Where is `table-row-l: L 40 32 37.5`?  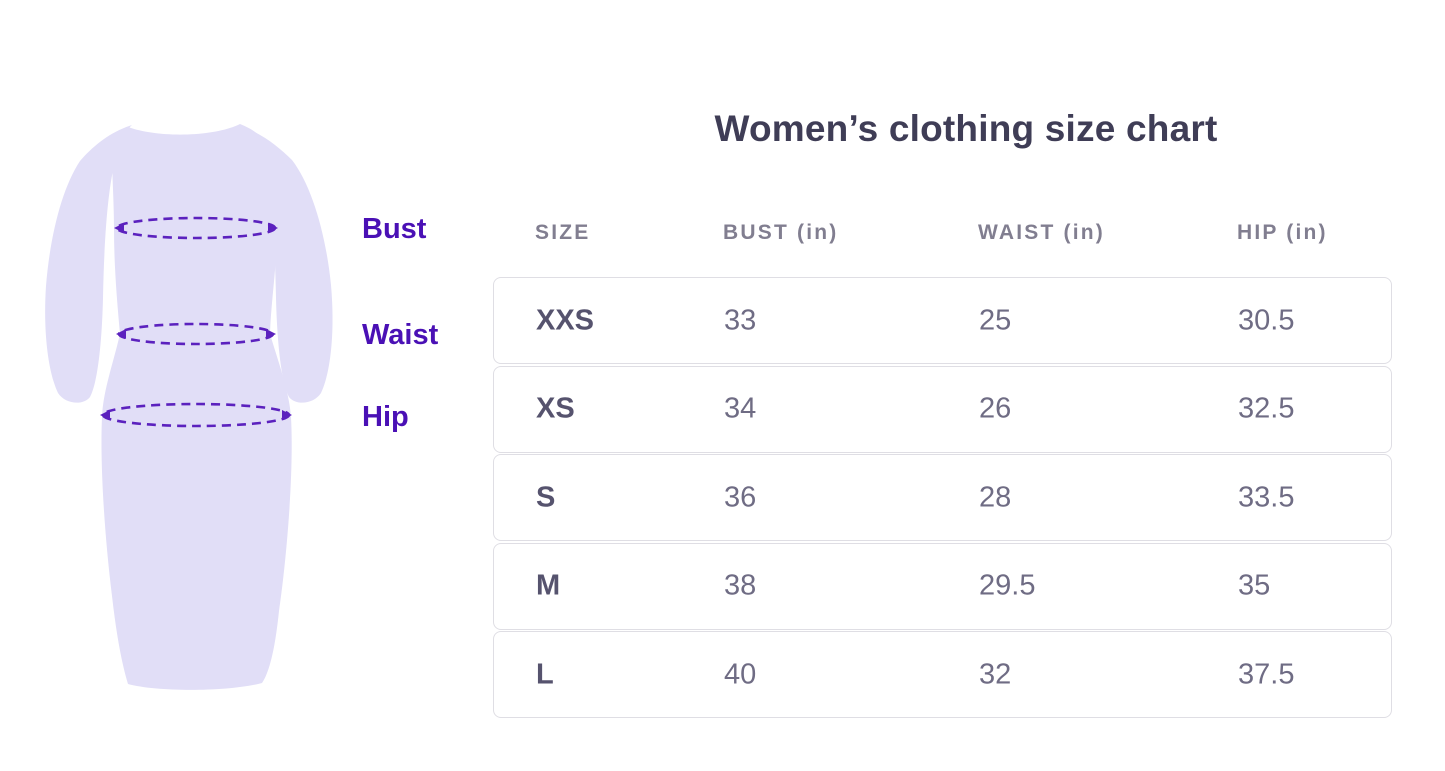 table-row-l: L 40 32 37.5 is located at coordinates (942, 674).